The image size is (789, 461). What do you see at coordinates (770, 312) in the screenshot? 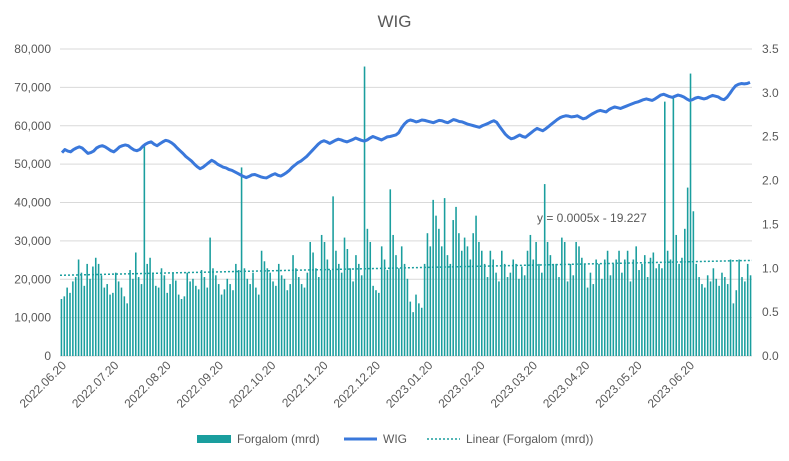
I see `right-tick-label: 0.5` at bounding box center [770, 312].